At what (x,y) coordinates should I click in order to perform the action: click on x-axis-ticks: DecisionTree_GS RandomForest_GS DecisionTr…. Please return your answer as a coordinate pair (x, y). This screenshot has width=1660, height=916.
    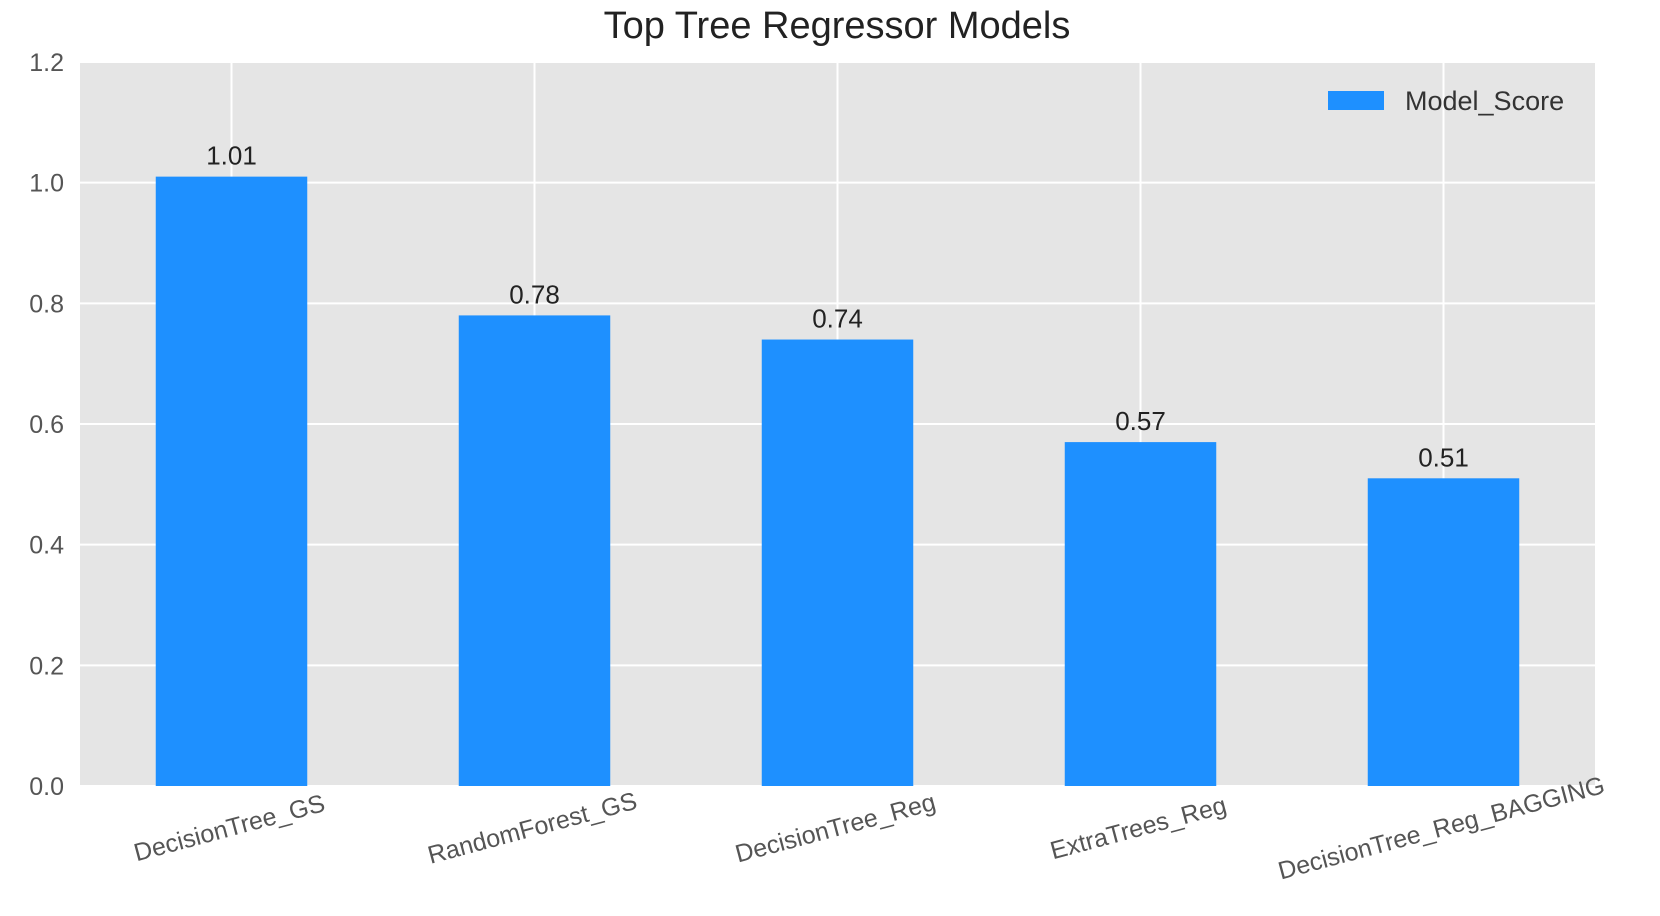
    Looking at the image, I should click on (869, 828).